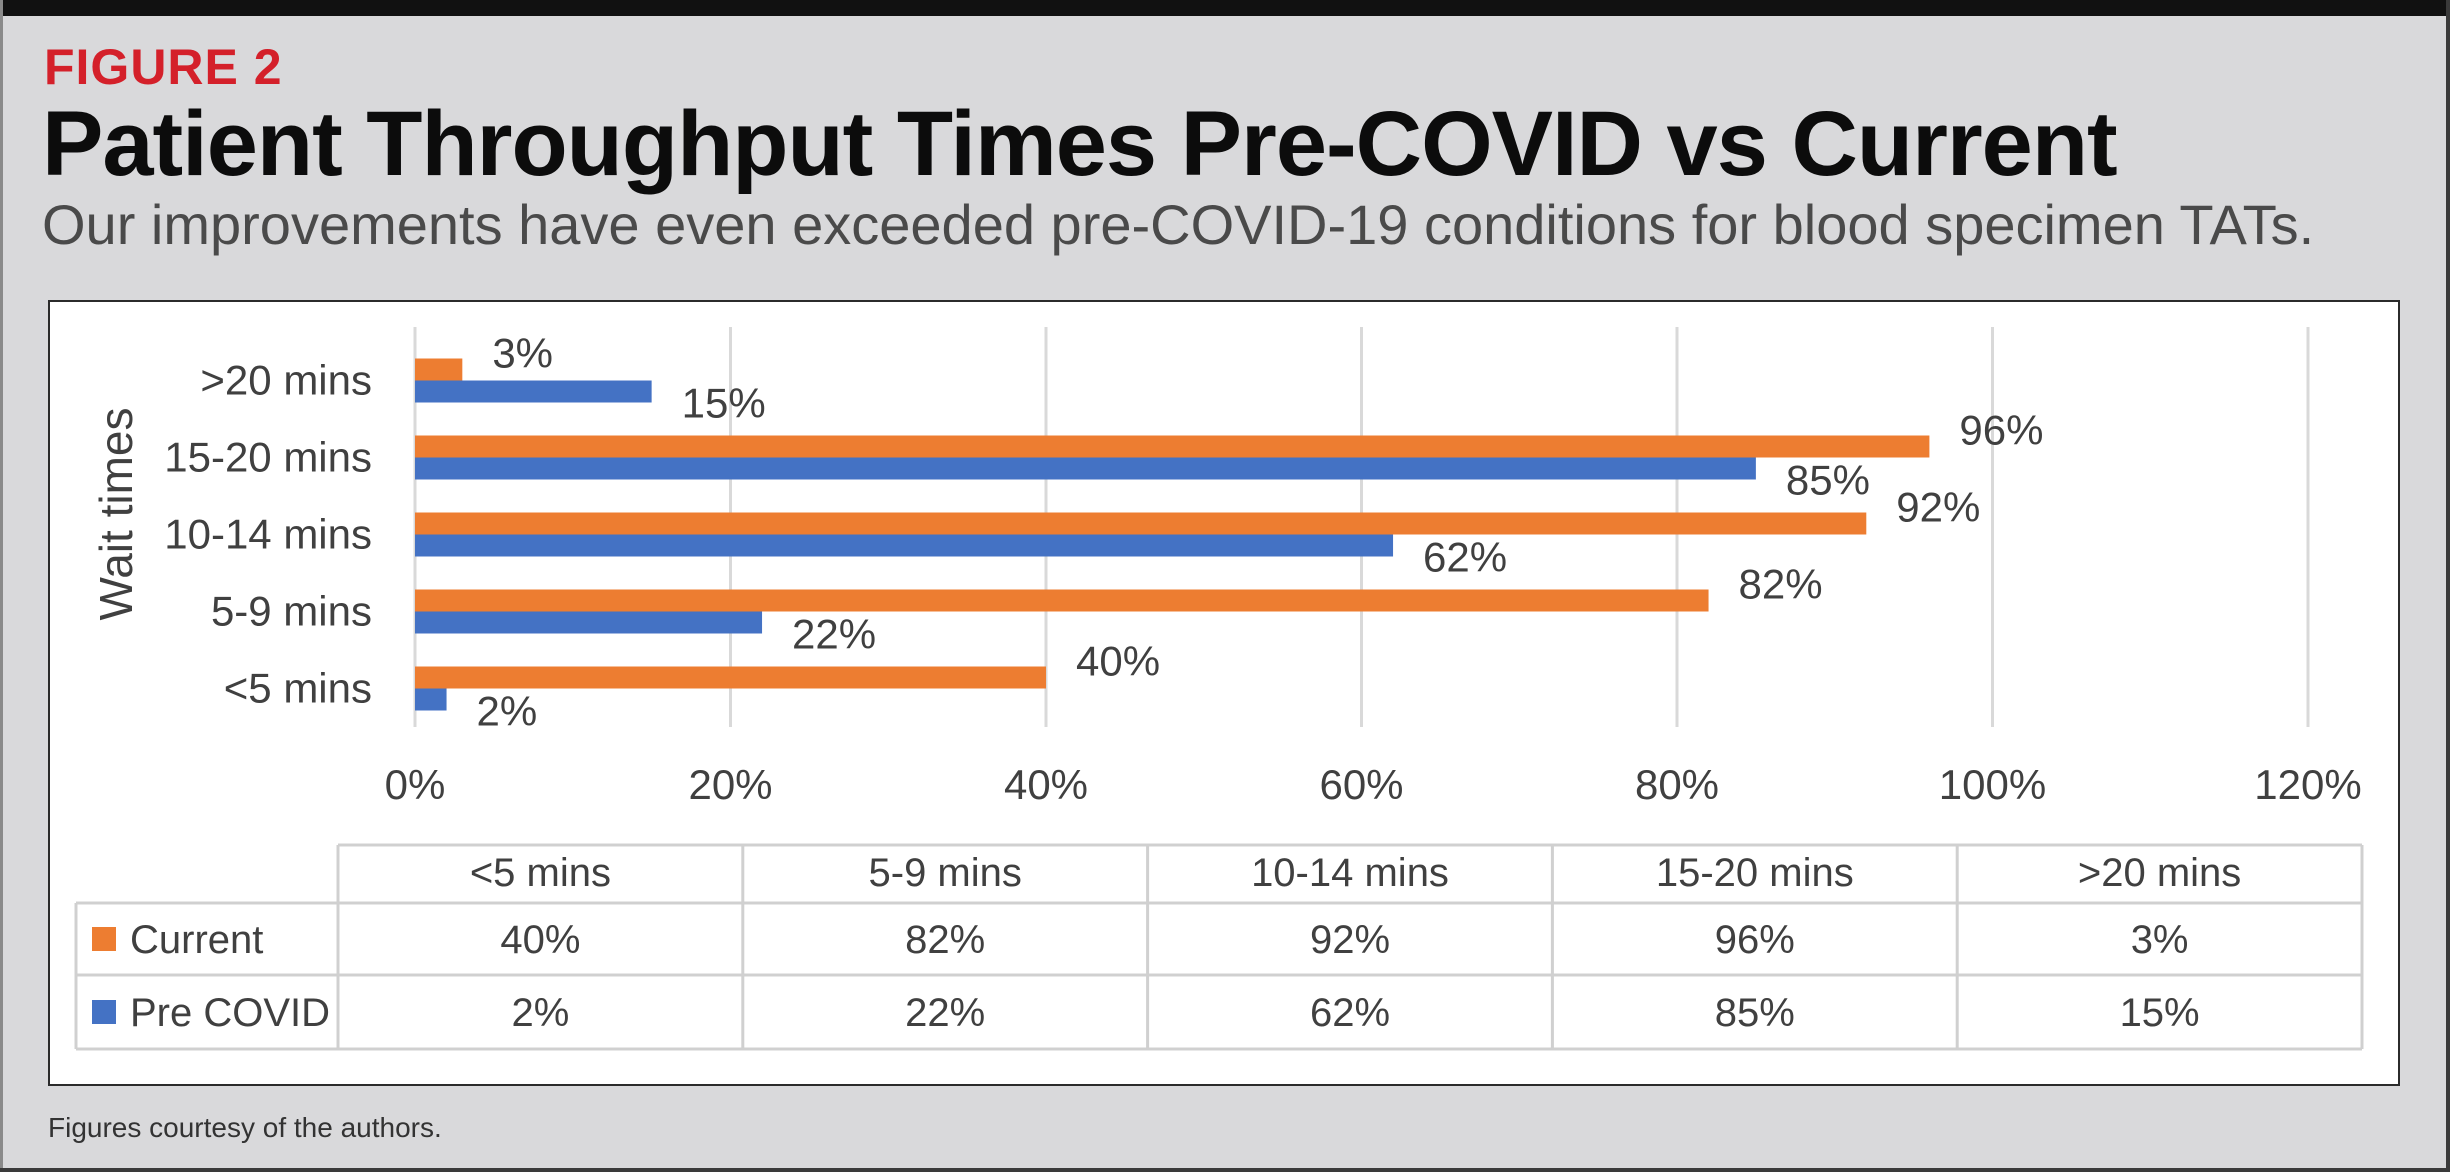 This screenshot has height=1172, width=2450. Describe the element at coordinates (2159, 873) in the screenshot. I see `table-header-cell: >20 mins` at that location.